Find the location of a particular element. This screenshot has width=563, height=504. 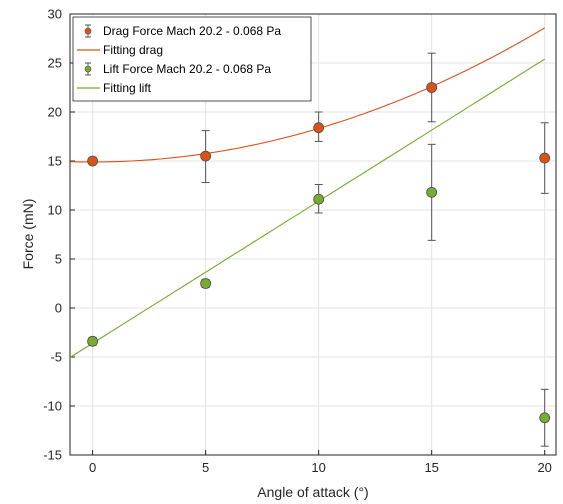

x-tick-label: 10 is located at coordinates (318, 467).